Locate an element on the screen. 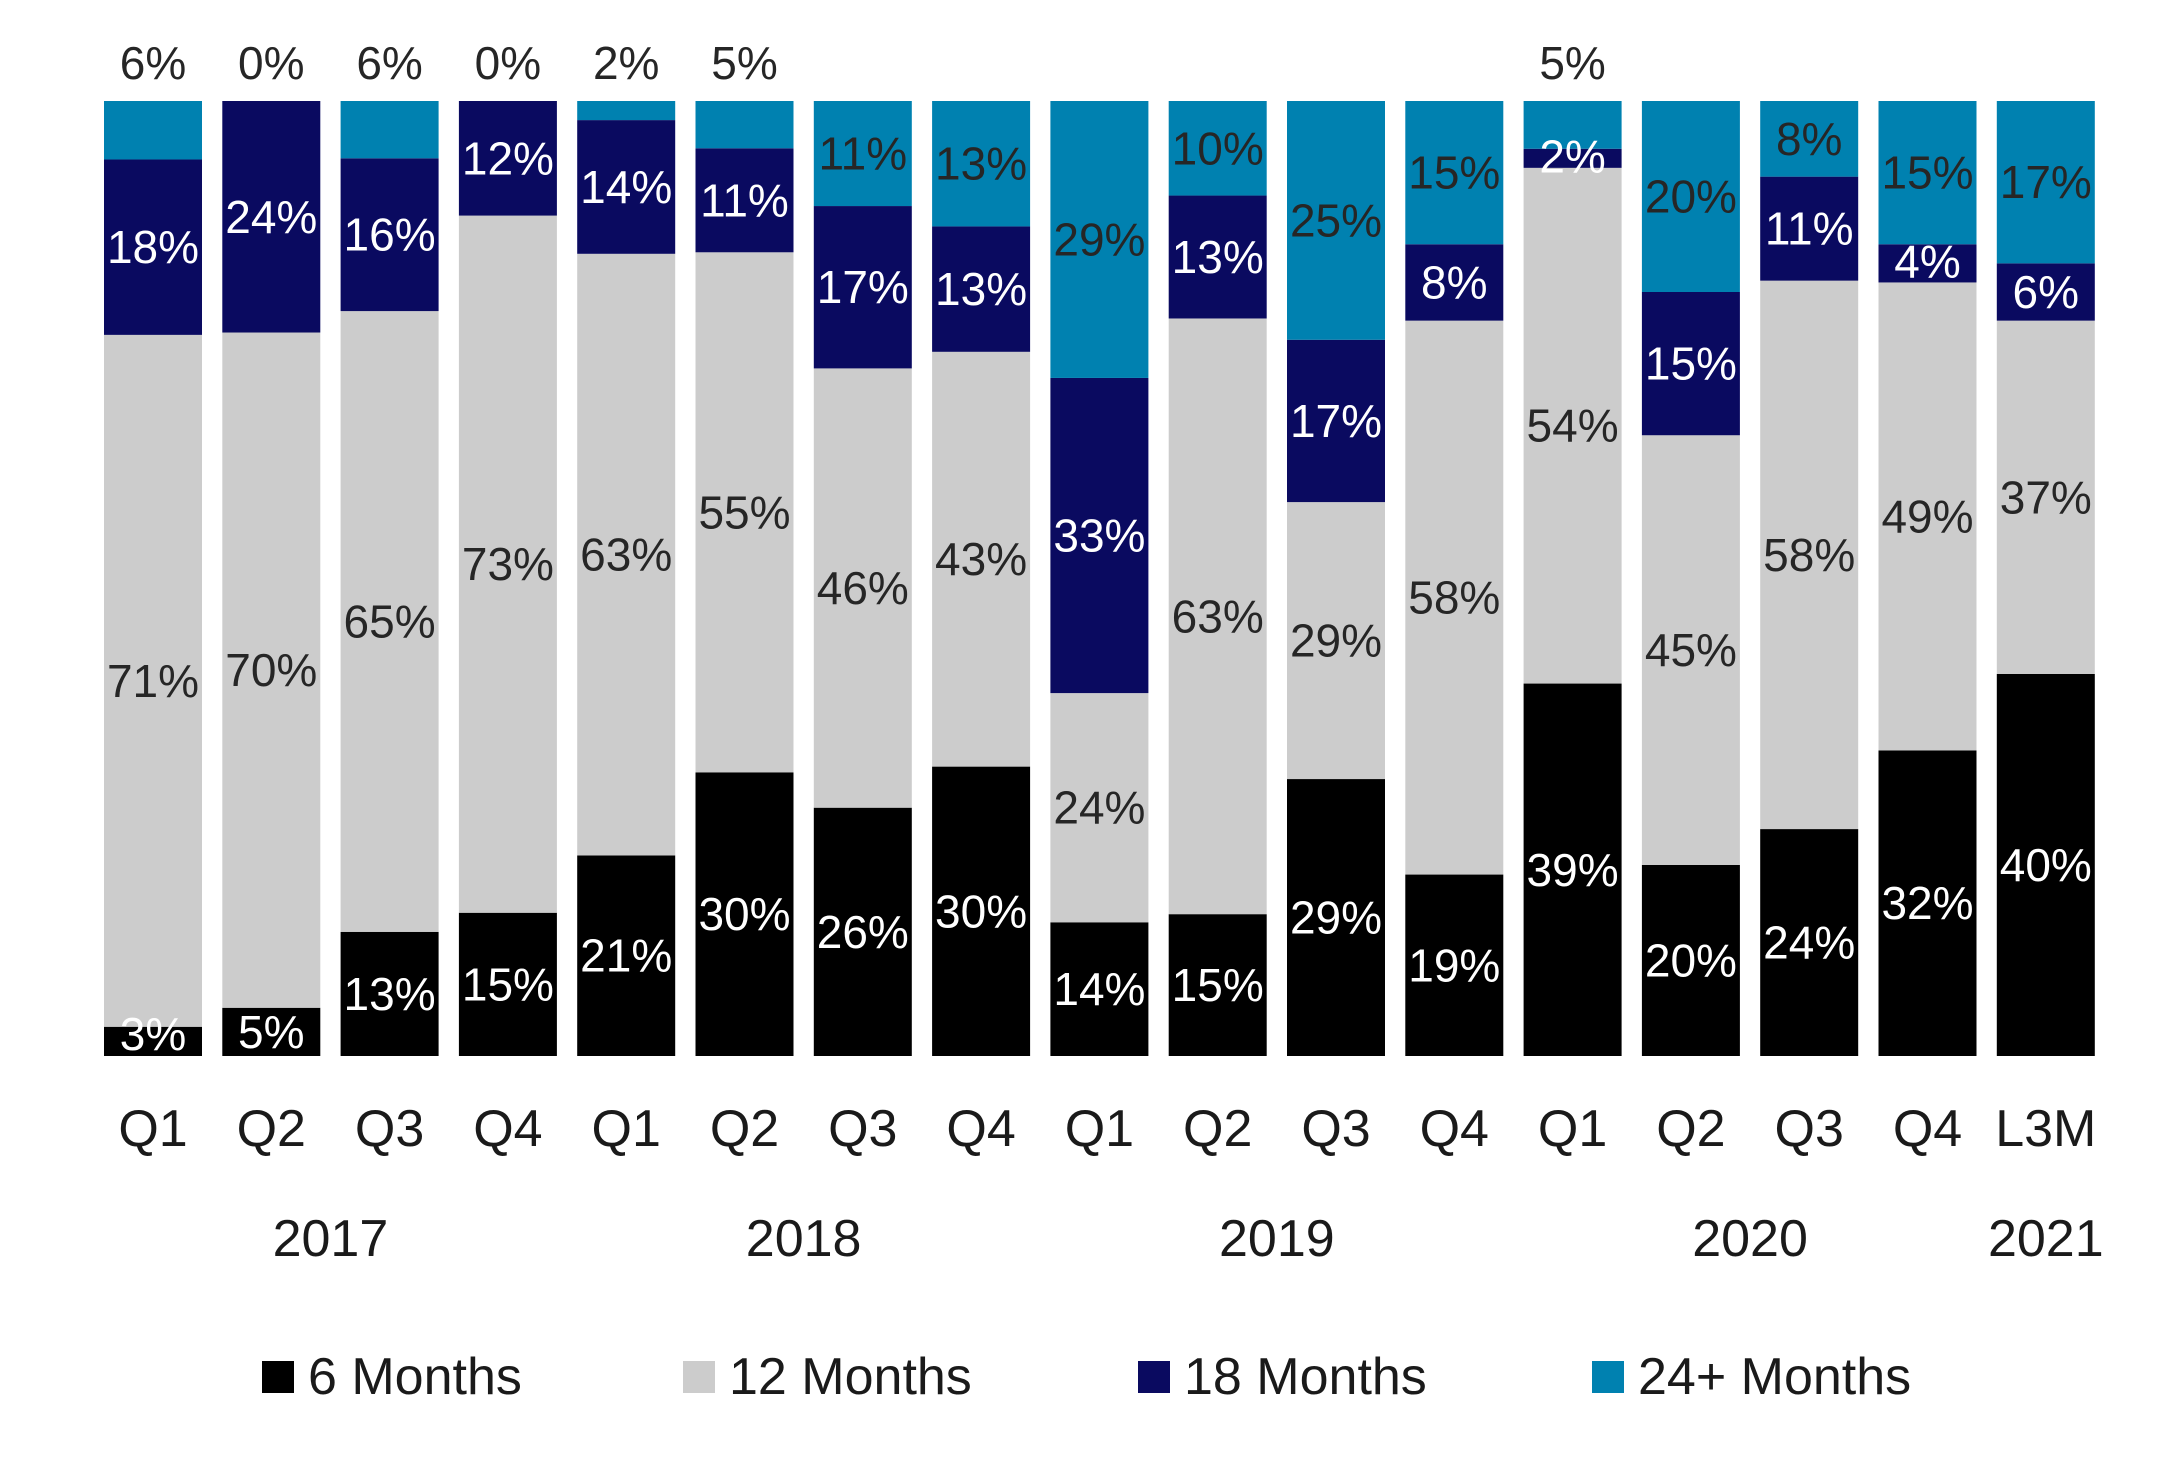 This screenshot has height=1462, width=2163. data-label-18-months-9: 33% is located at coordinates (1099, 536).